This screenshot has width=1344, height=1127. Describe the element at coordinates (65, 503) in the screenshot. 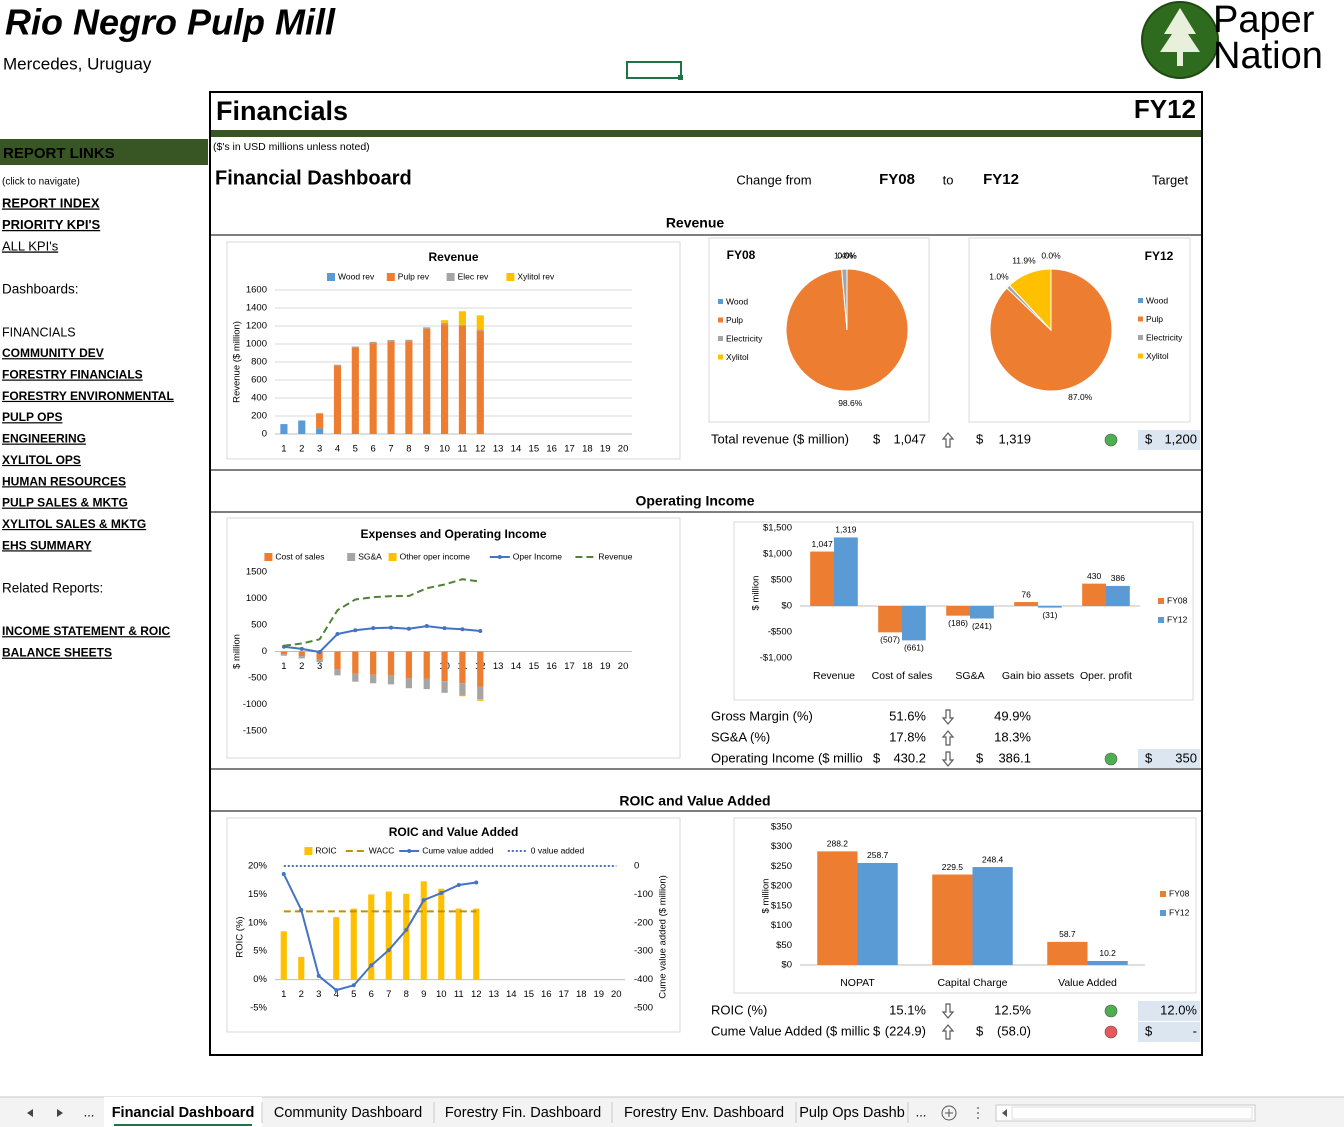

I see `dashboard-link: PULP SALES & MKTG` at that location.